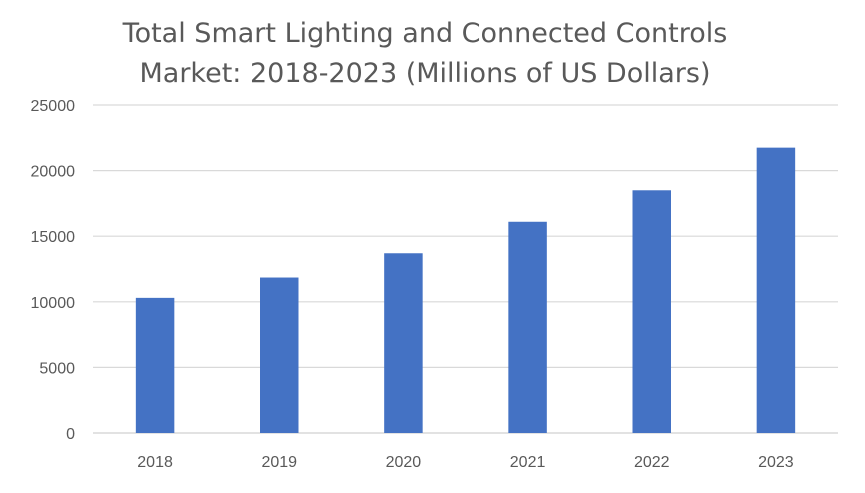 This screenshot has height=493, width=865. I want to click on y-tick-label: 25000, so click(53, 106).